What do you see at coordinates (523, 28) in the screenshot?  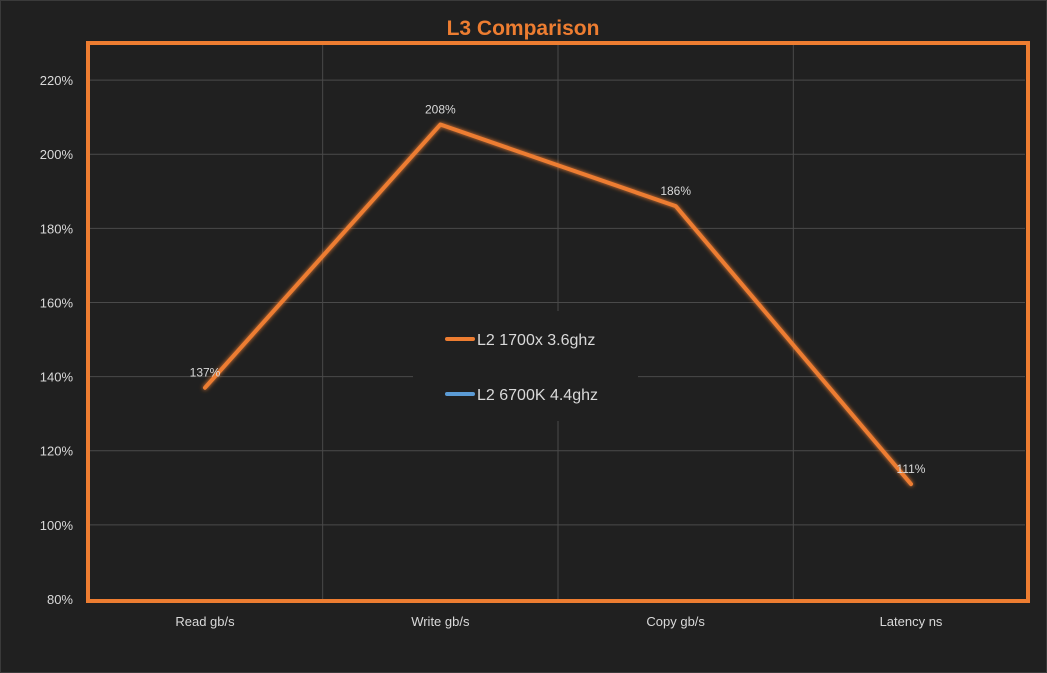 I see `chart-title: L3 Comparison` at bounding box center [523, 28].